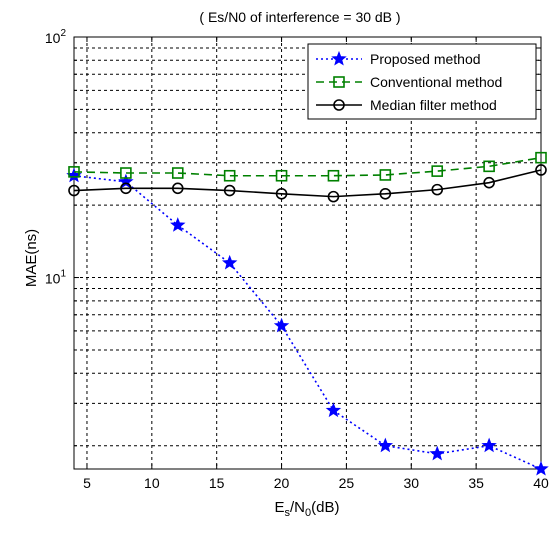  I want to click on series-line, so click(307, 183).